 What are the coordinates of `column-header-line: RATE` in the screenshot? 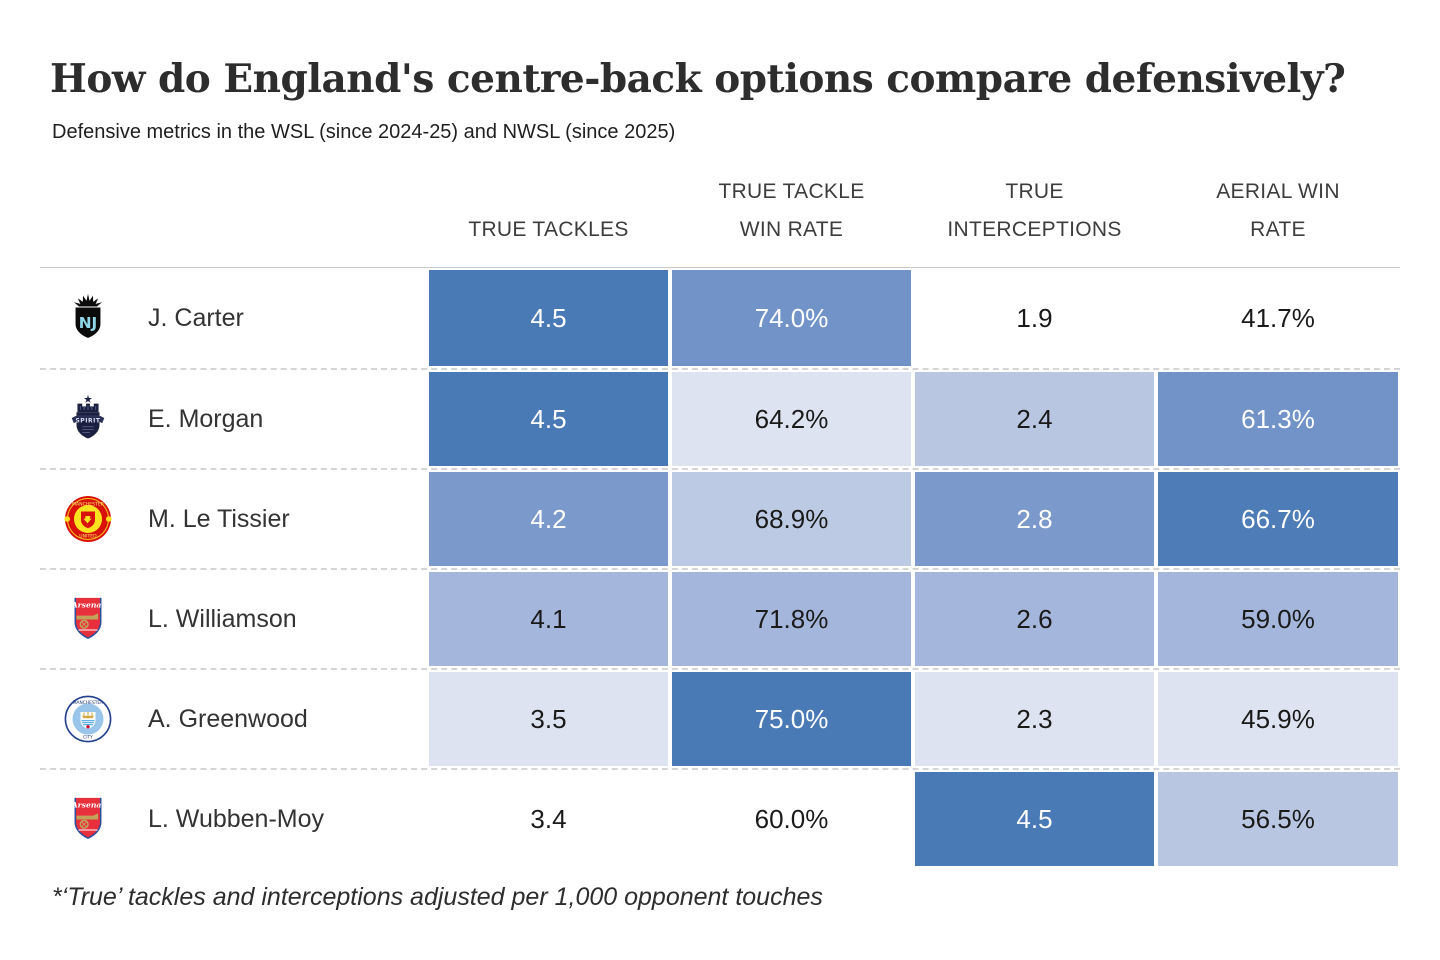 It's located at (1278, 229).